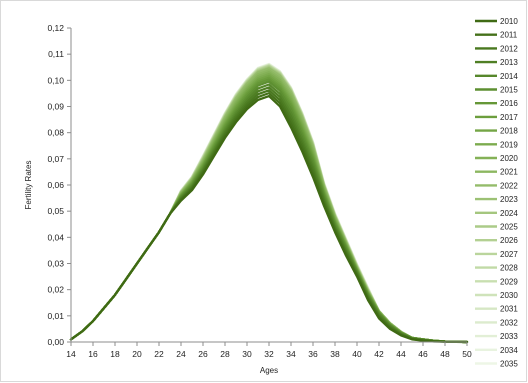 This screenshot has height=383, width=528. I want to click on legend-label-2011: 2011, so click(509, 35).